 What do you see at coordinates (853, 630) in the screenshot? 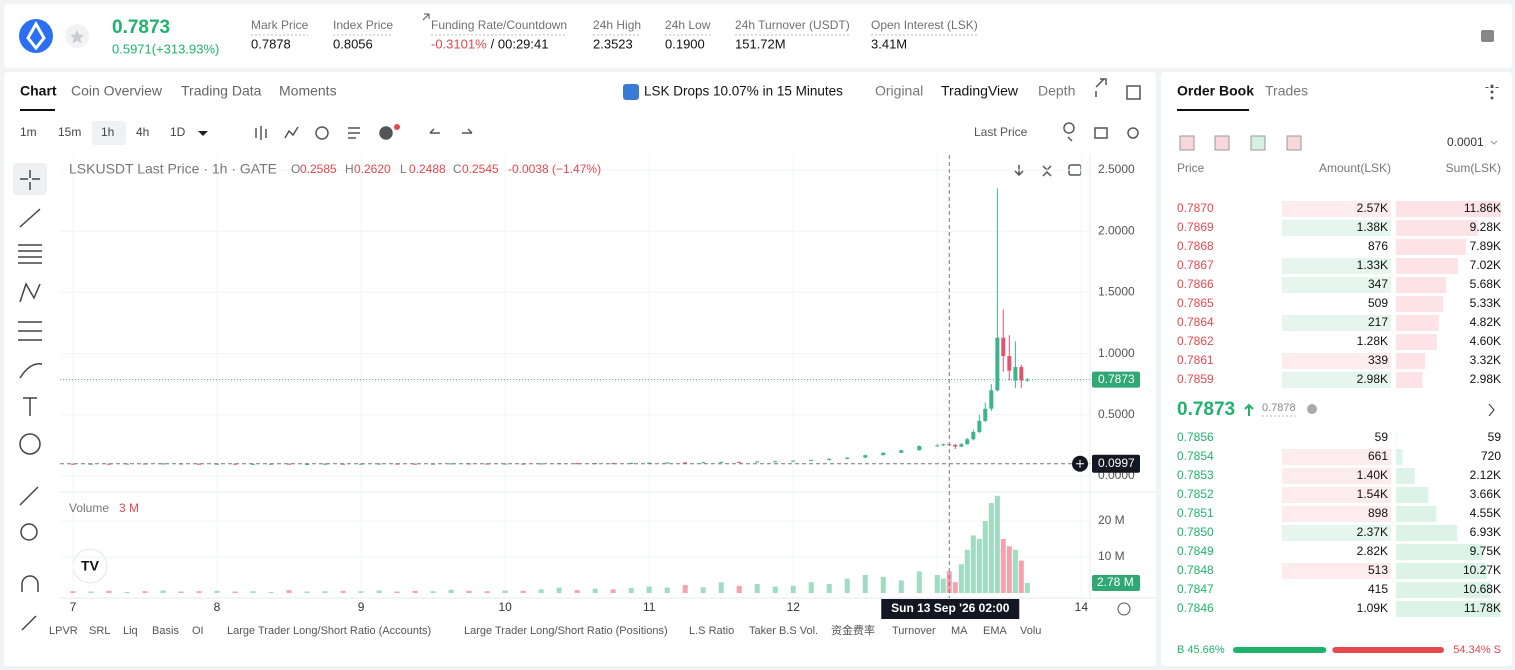
I see `indicator: 资金费率` at bounding box center [853, 630].